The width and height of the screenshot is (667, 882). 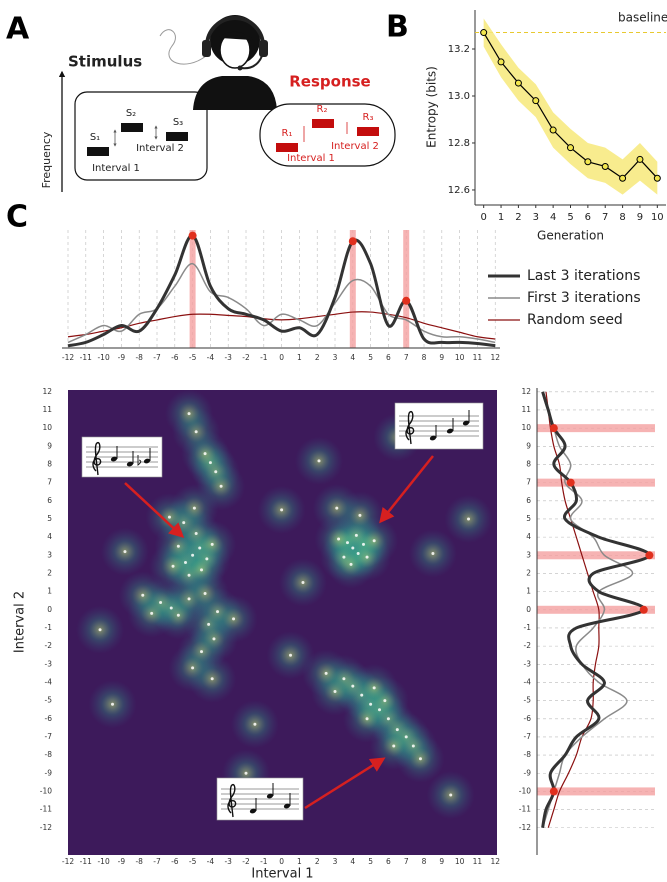 I want to click on headband, so click(x=235, y=31).